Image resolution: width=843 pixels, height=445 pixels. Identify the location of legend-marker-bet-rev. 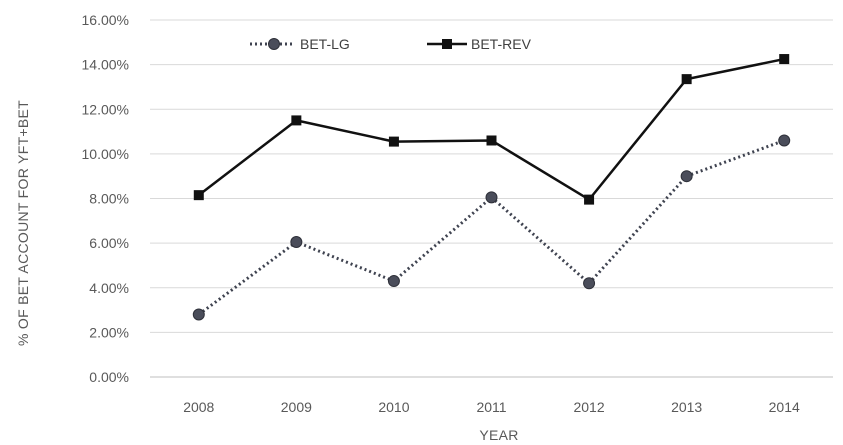
(447, 44).